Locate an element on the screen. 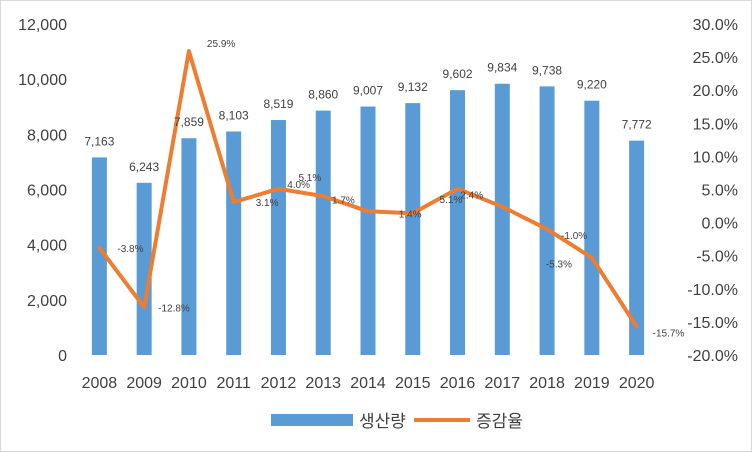  bar-data-label: 8,519 is located at coordinates (278, 104).